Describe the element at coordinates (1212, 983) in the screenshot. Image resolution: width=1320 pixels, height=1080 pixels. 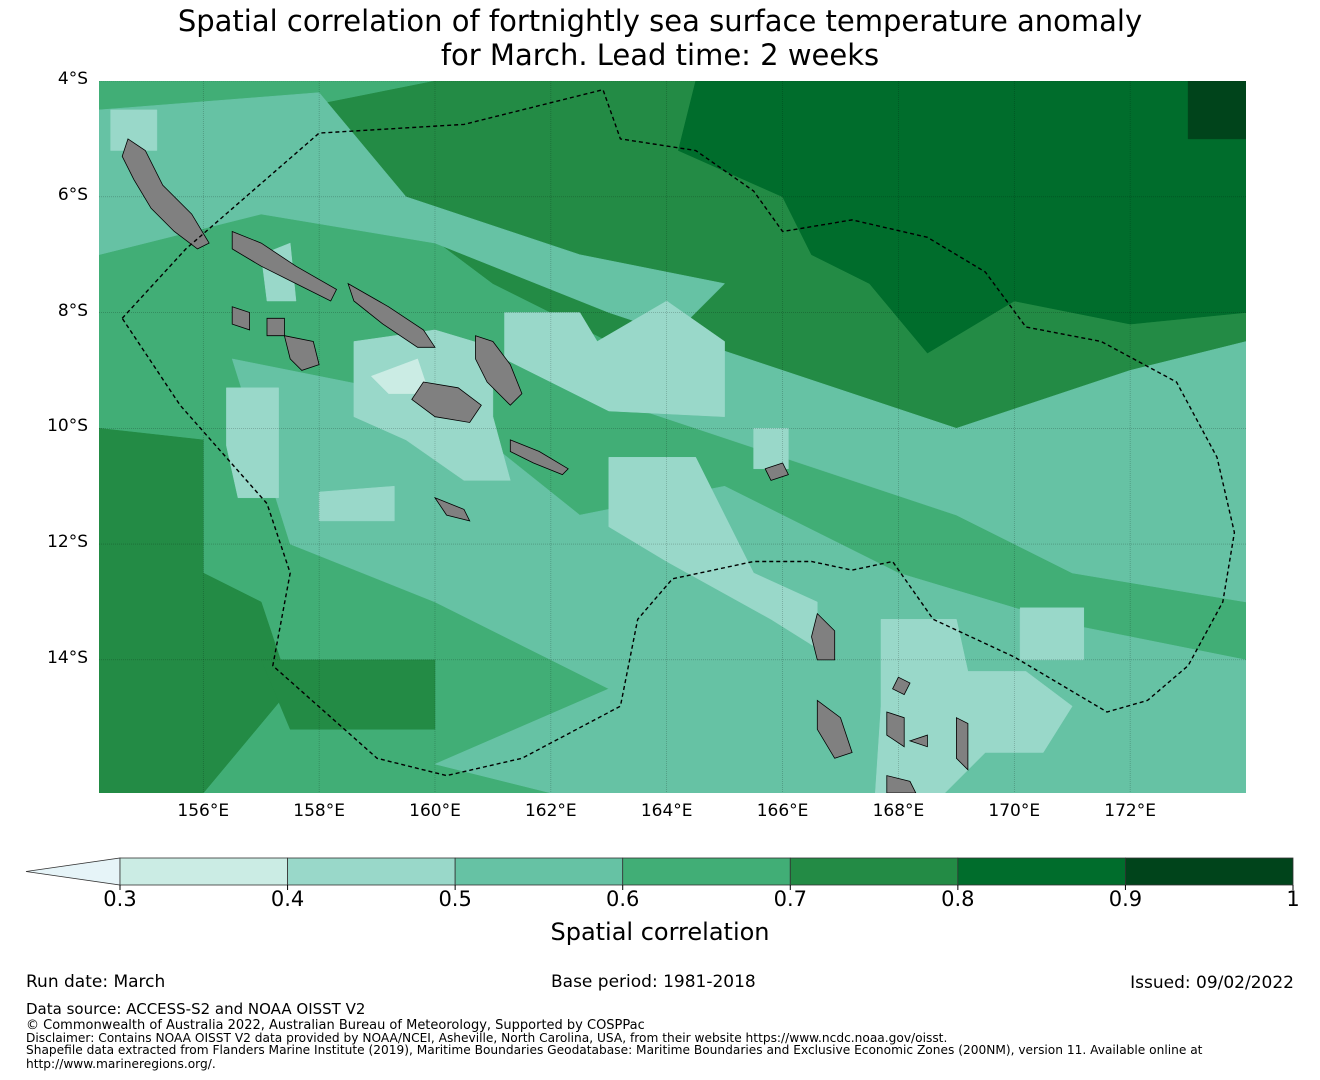
I see `issued-date: Issued: 09/02/2022` at that location.